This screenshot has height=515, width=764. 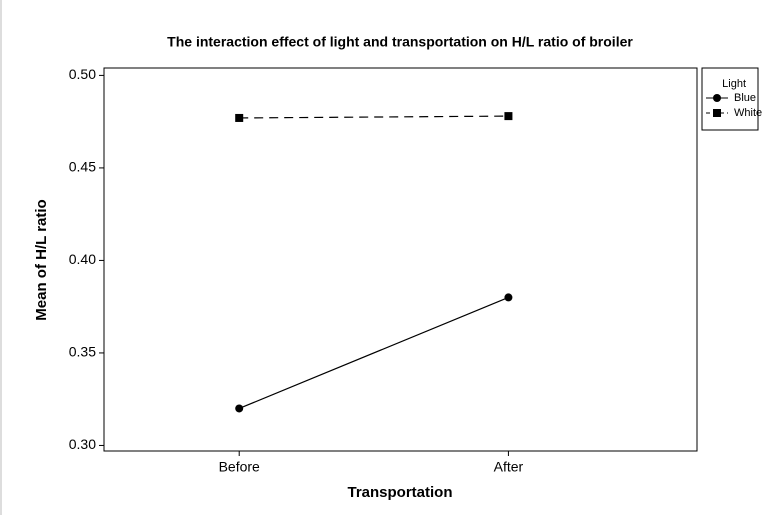 What do you see at coordinates (82, 259) in the screenshot?
I see `y-tick-label: 0.40` at bounding box center [82, 259].